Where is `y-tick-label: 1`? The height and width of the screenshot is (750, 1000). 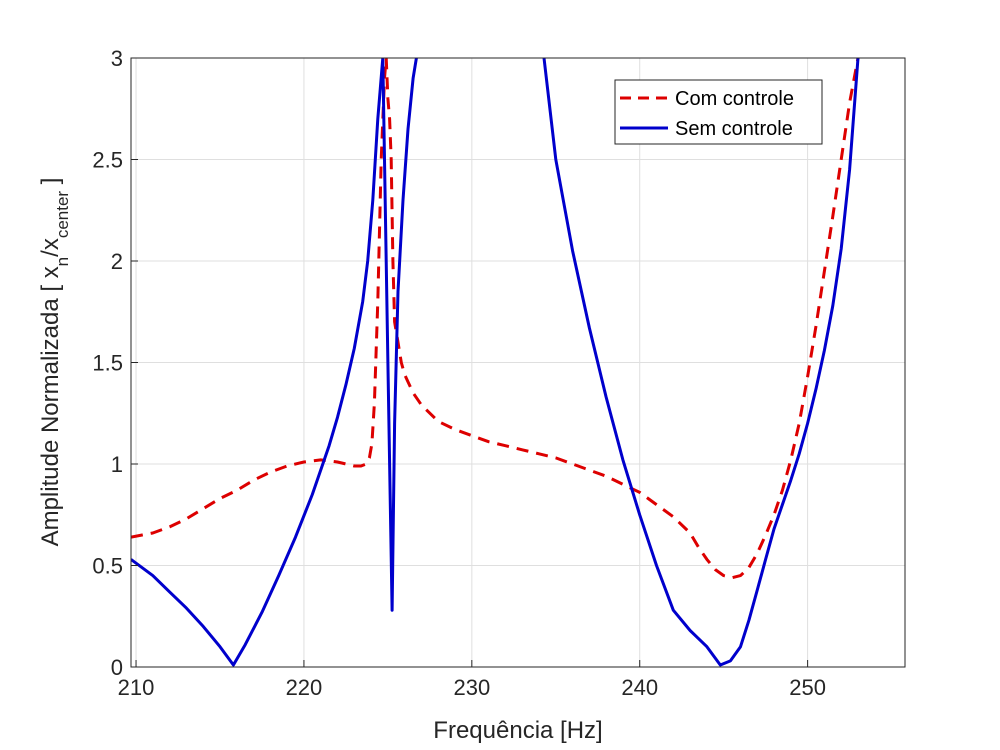 y-tick-label: 1 is located at coordinates (117, 464).